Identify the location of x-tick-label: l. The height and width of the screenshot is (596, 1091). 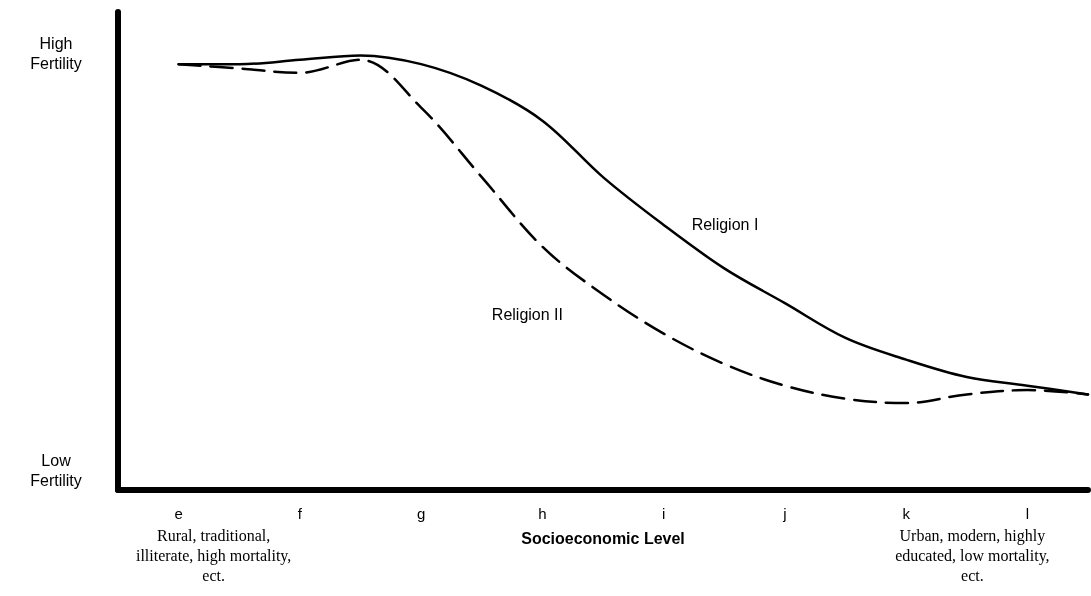
(1027, 513).